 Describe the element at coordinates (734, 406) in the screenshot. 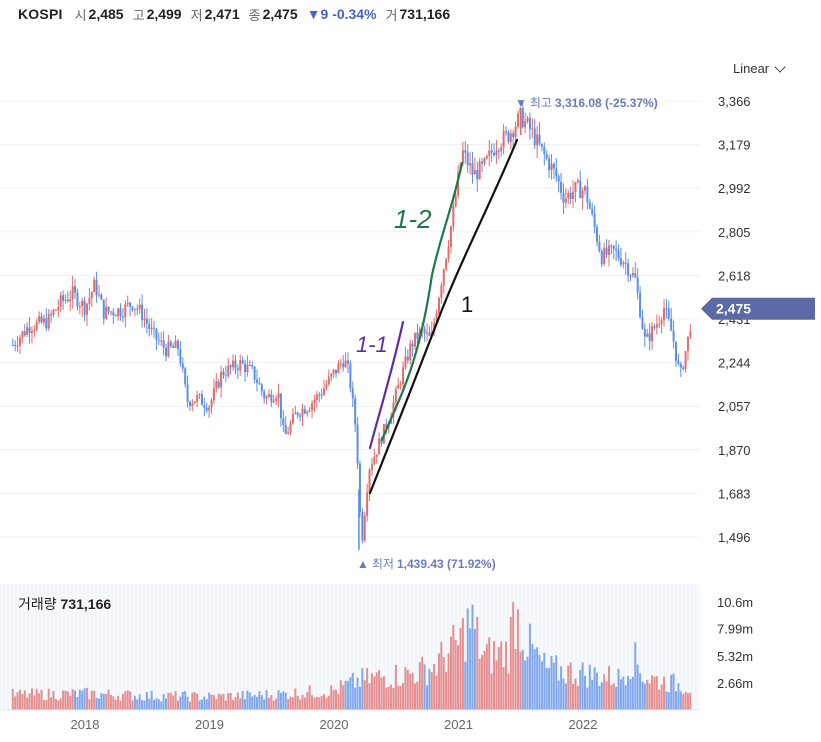

I see `y-tick-label: 2,057` at that location.